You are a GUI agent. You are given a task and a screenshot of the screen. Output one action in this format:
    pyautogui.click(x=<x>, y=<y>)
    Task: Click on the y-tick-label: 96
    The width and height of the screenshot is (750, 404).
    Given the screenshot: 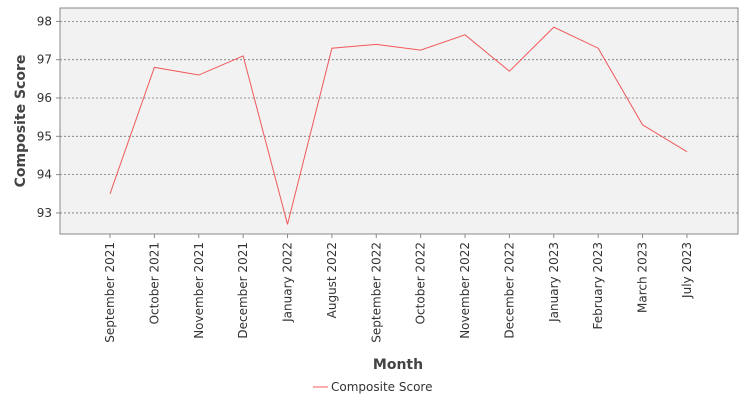 What is the action you would take?
    pyautogui.click(x=44, y=98)
    